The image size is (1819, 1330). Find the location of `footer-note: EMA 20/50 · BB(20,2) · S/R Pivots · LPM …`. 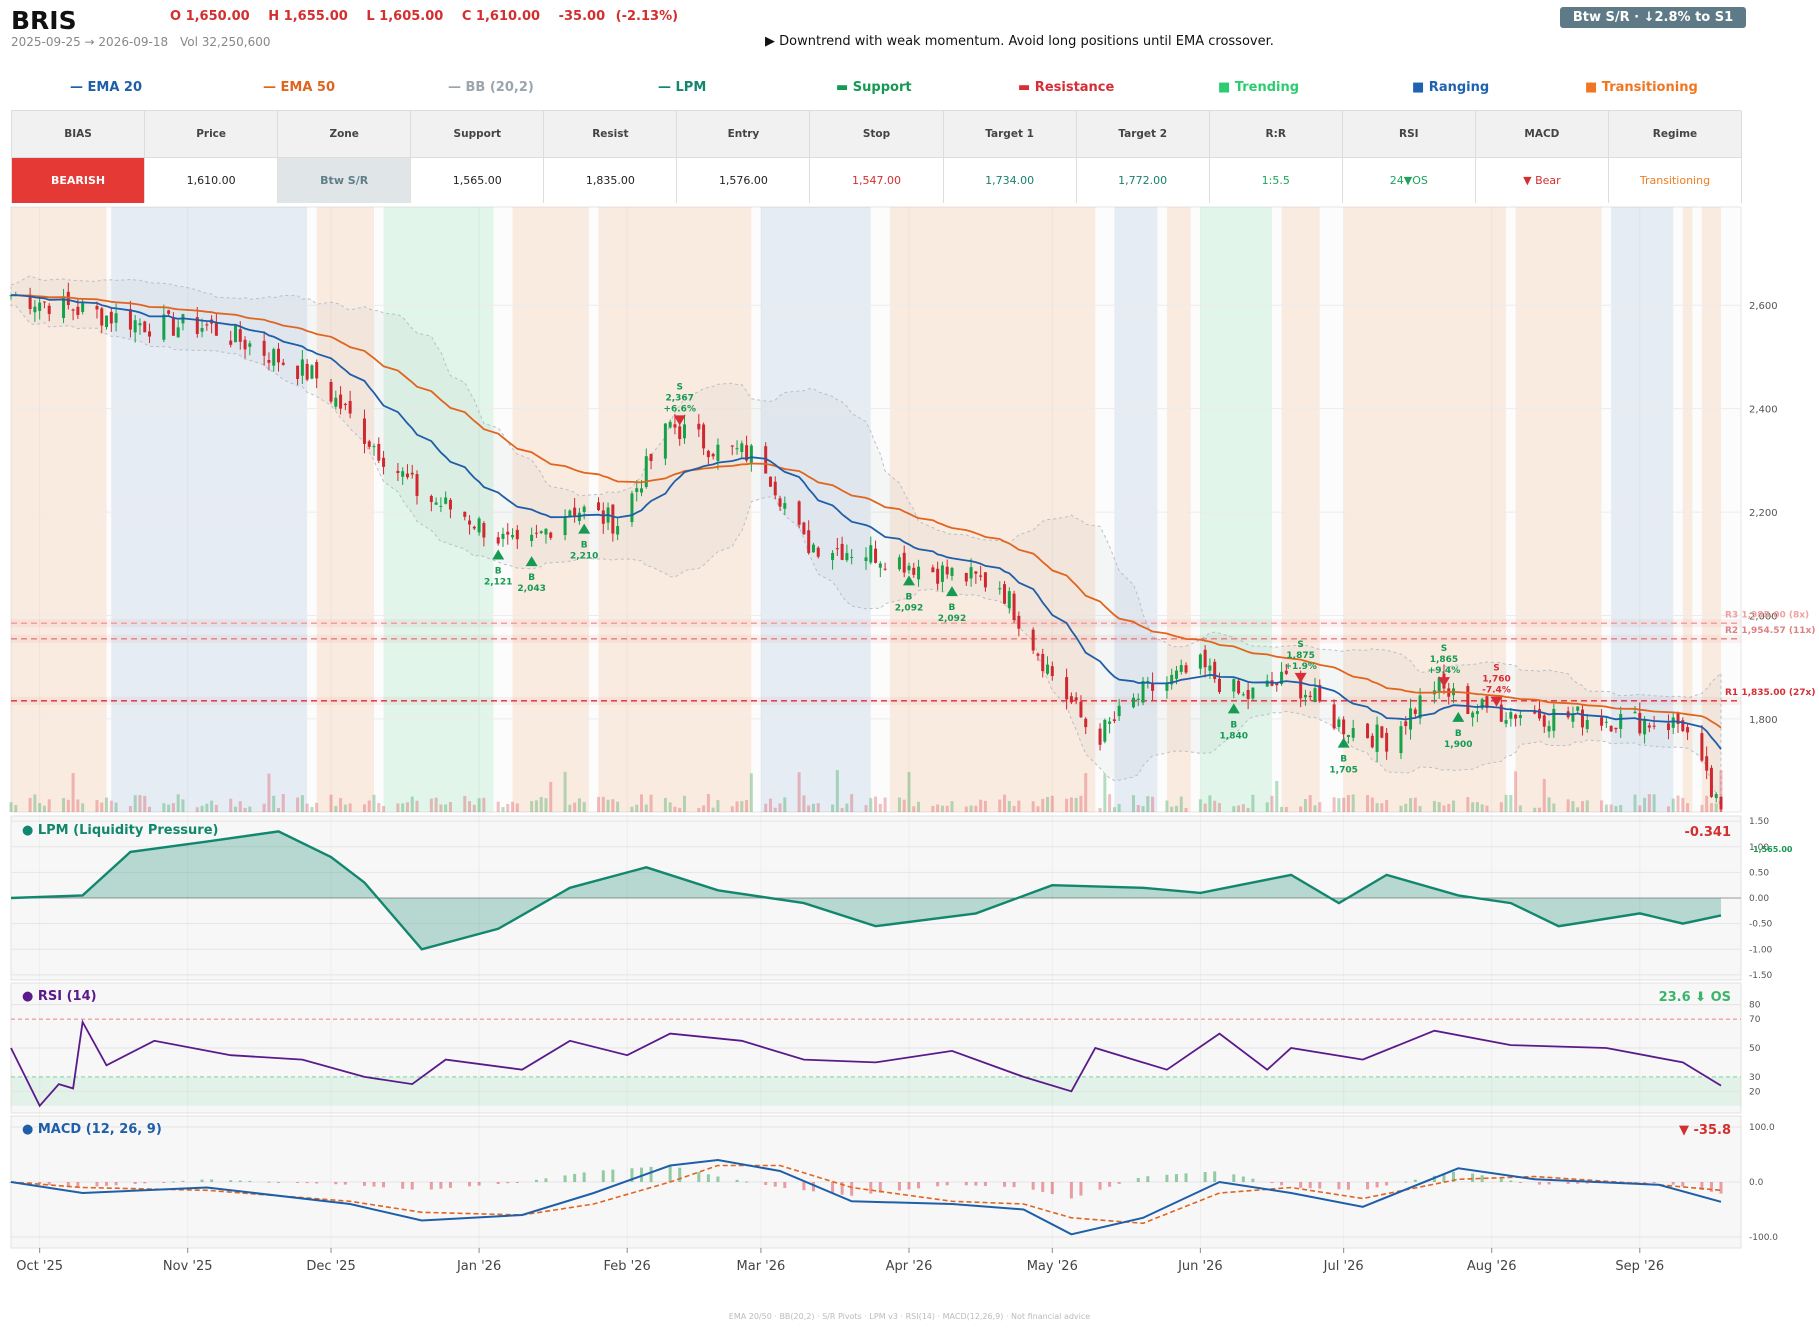

footer-note: EMA 20/50 · BB(20,2) · S/R Pivots · LPM … is located at coordinates (909, 1316).